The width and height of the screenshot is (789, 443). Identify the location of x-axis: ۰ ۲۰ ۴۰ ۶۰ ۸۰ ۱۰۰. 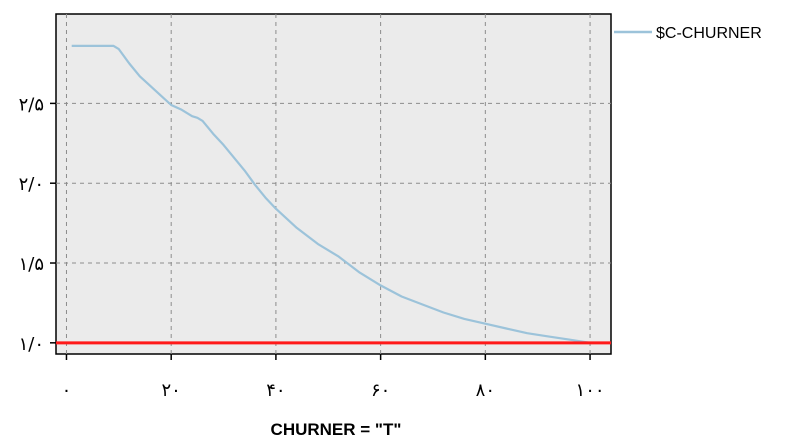
(333, 377).